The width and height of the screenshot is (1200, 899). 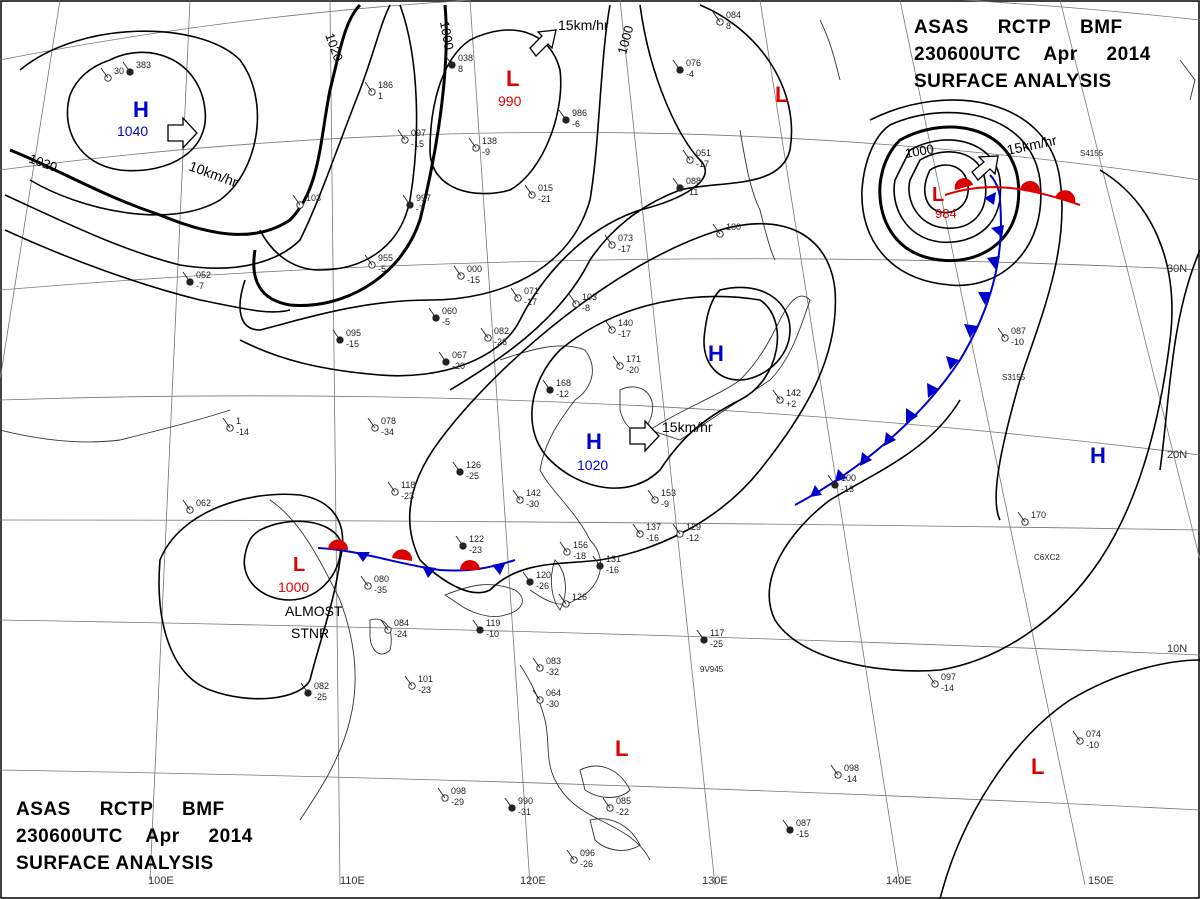 What do you see at coordinates (796, 828) in the screenshot?
I see `station-plot: 087-15` at bounding box center [796, 828].